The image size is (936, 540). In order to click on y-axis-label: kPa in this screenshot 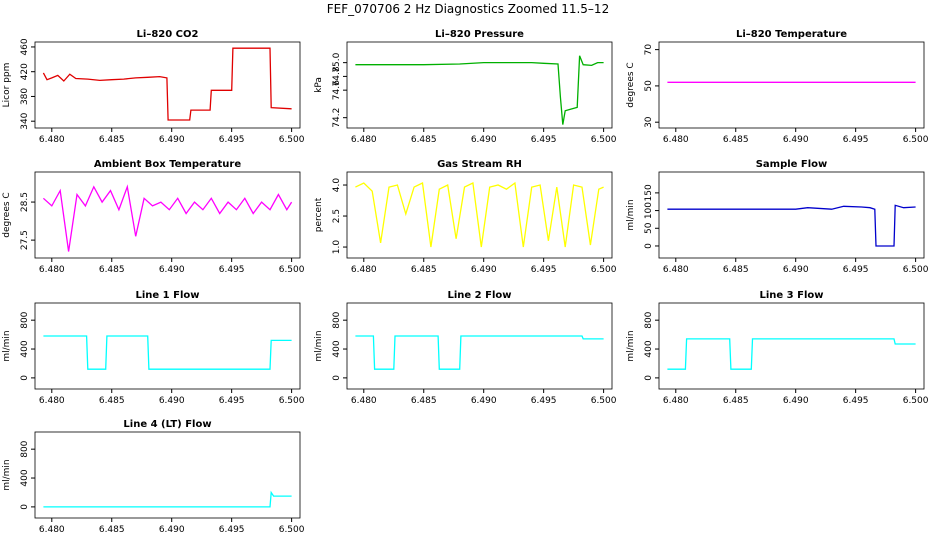, I will do `click(319, 85)`.